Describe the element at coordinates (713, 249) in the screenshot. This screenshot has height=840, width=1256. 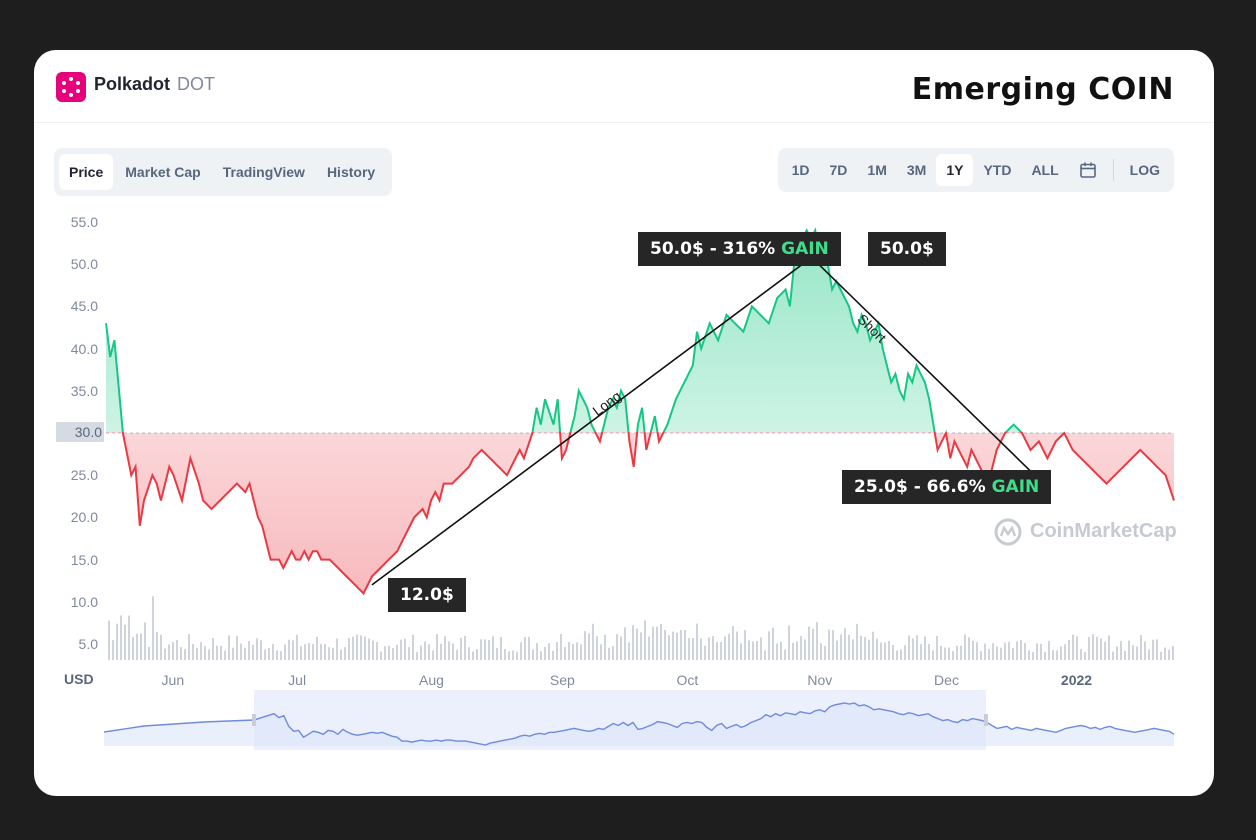
I see `peak-gain-value: 50.0$ - 316%` at that location.